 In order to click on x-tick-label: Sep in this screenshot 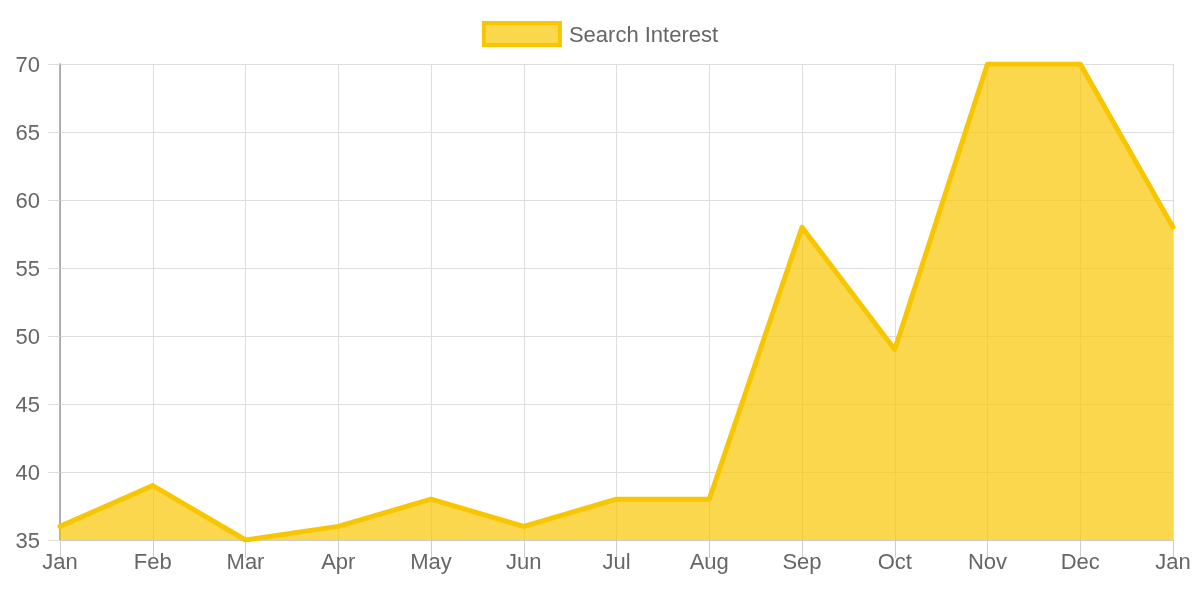, I will do `click(802, 561)`.